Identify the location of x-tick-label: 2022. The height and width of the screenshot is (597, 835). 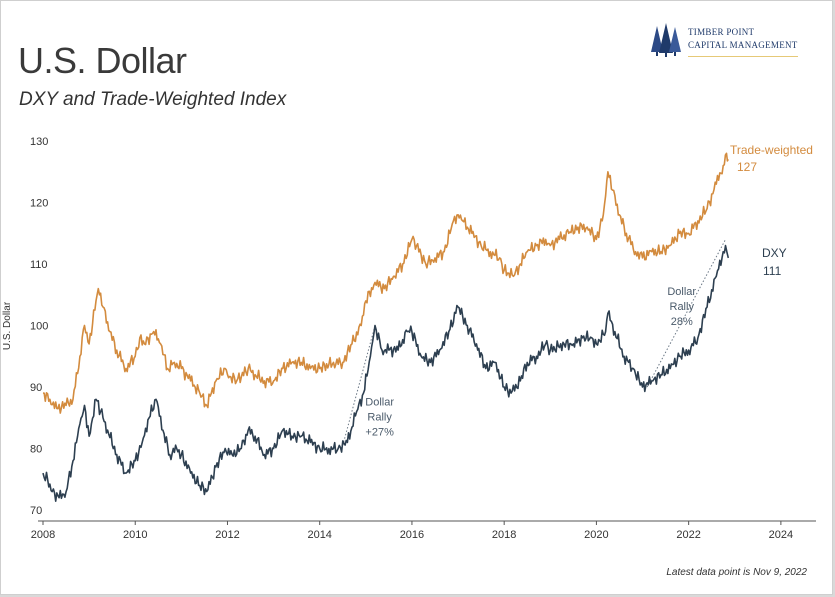
(688, 535).